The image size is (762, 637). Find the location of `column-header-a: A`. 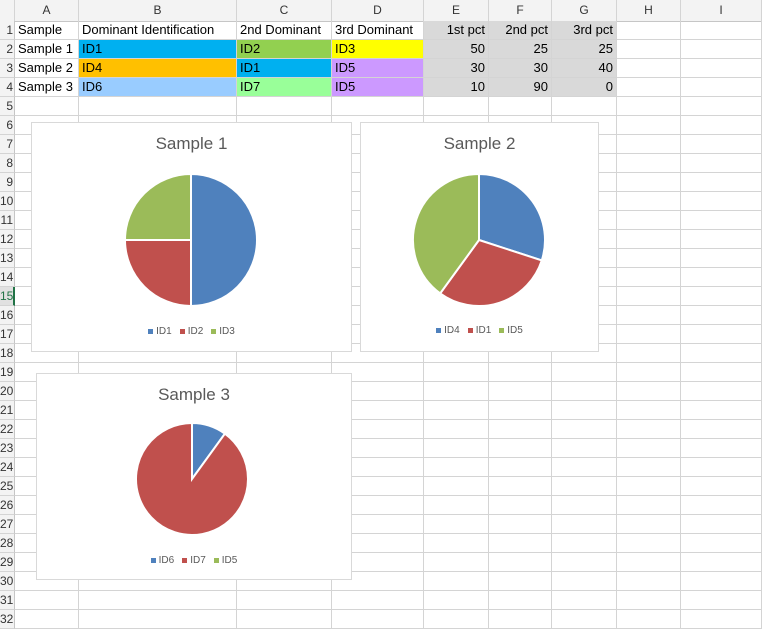

column-header-a: A is located at coordinates (47, 10).